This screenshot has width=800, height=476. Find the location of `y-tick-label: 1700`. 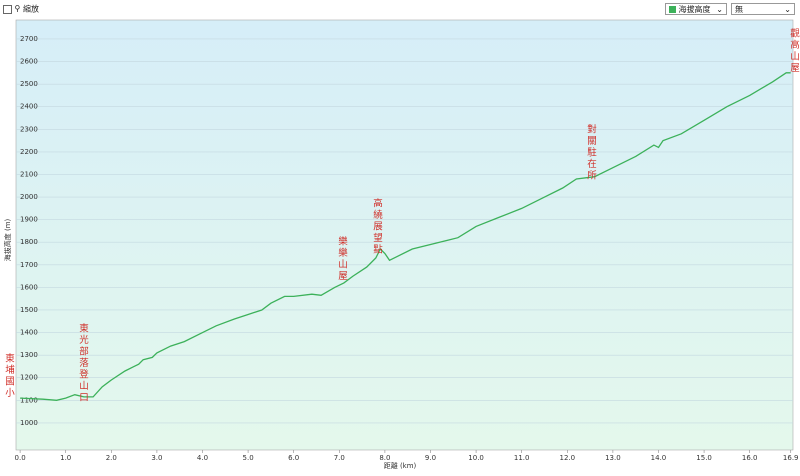

y-tick-label: 1700 is located at coordinates (29, 265).